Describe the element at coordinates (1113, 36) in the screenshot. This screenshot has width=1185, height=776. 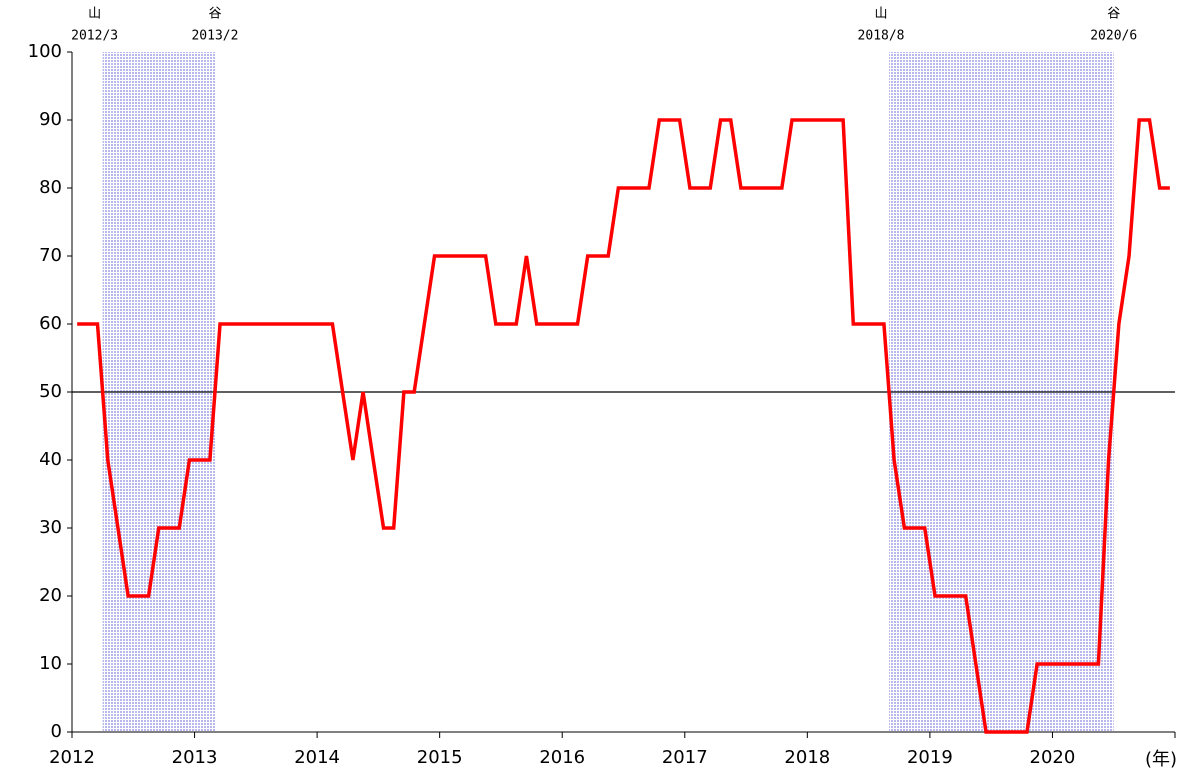
I see `period-date: 2020/6` at that location.